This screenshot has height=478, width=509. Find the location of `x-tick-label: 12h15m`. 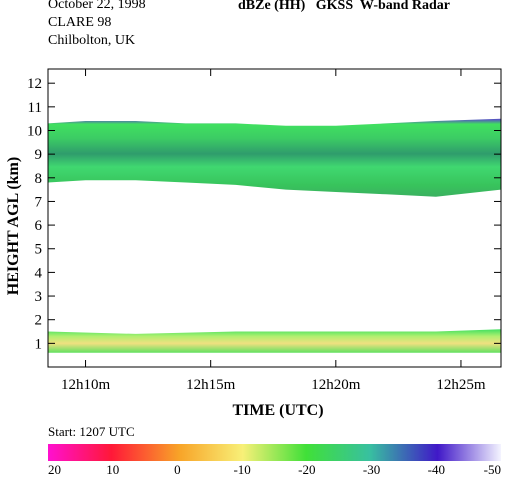

x-tick-label: 12h15m is located at coordinates (211, 385).